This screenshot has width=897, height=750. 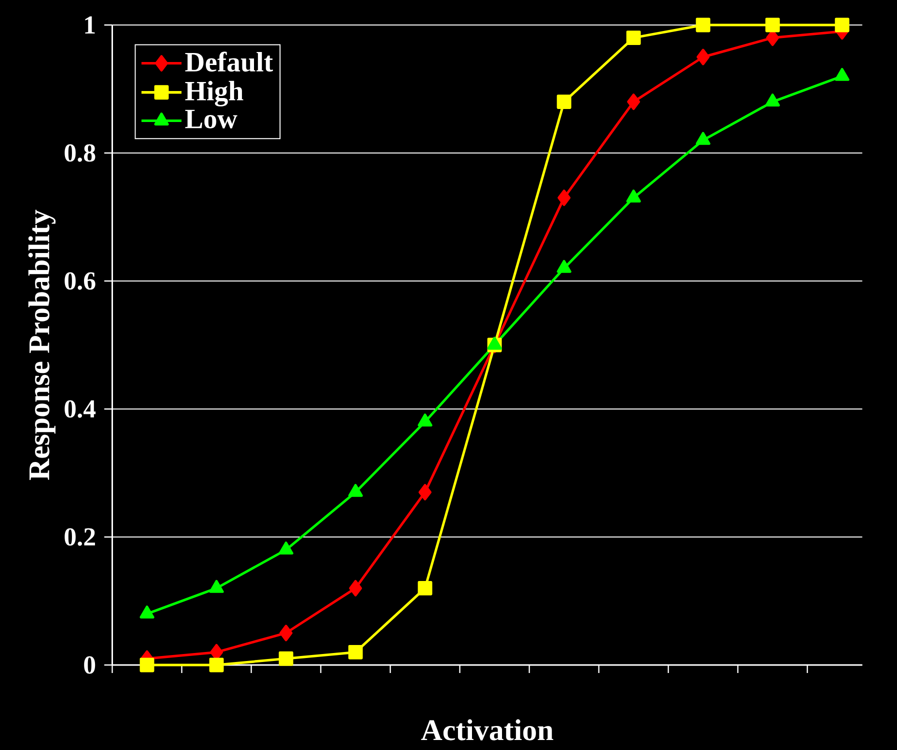 What do you see at coordinates (42, 345) in the screenshot?
I see `y-axis-title: Response Probability` at bounding box center [42, 345].